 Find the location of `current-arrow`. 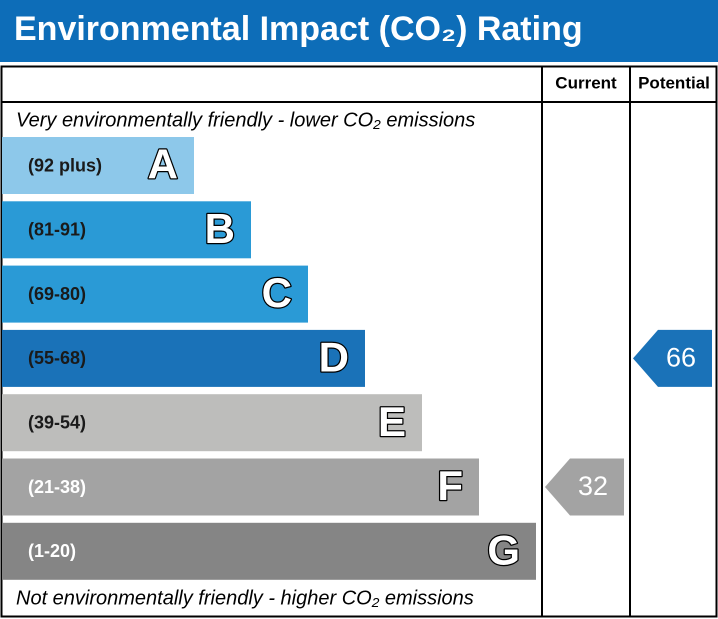

current-arrow is located at coordinates (584, 487).